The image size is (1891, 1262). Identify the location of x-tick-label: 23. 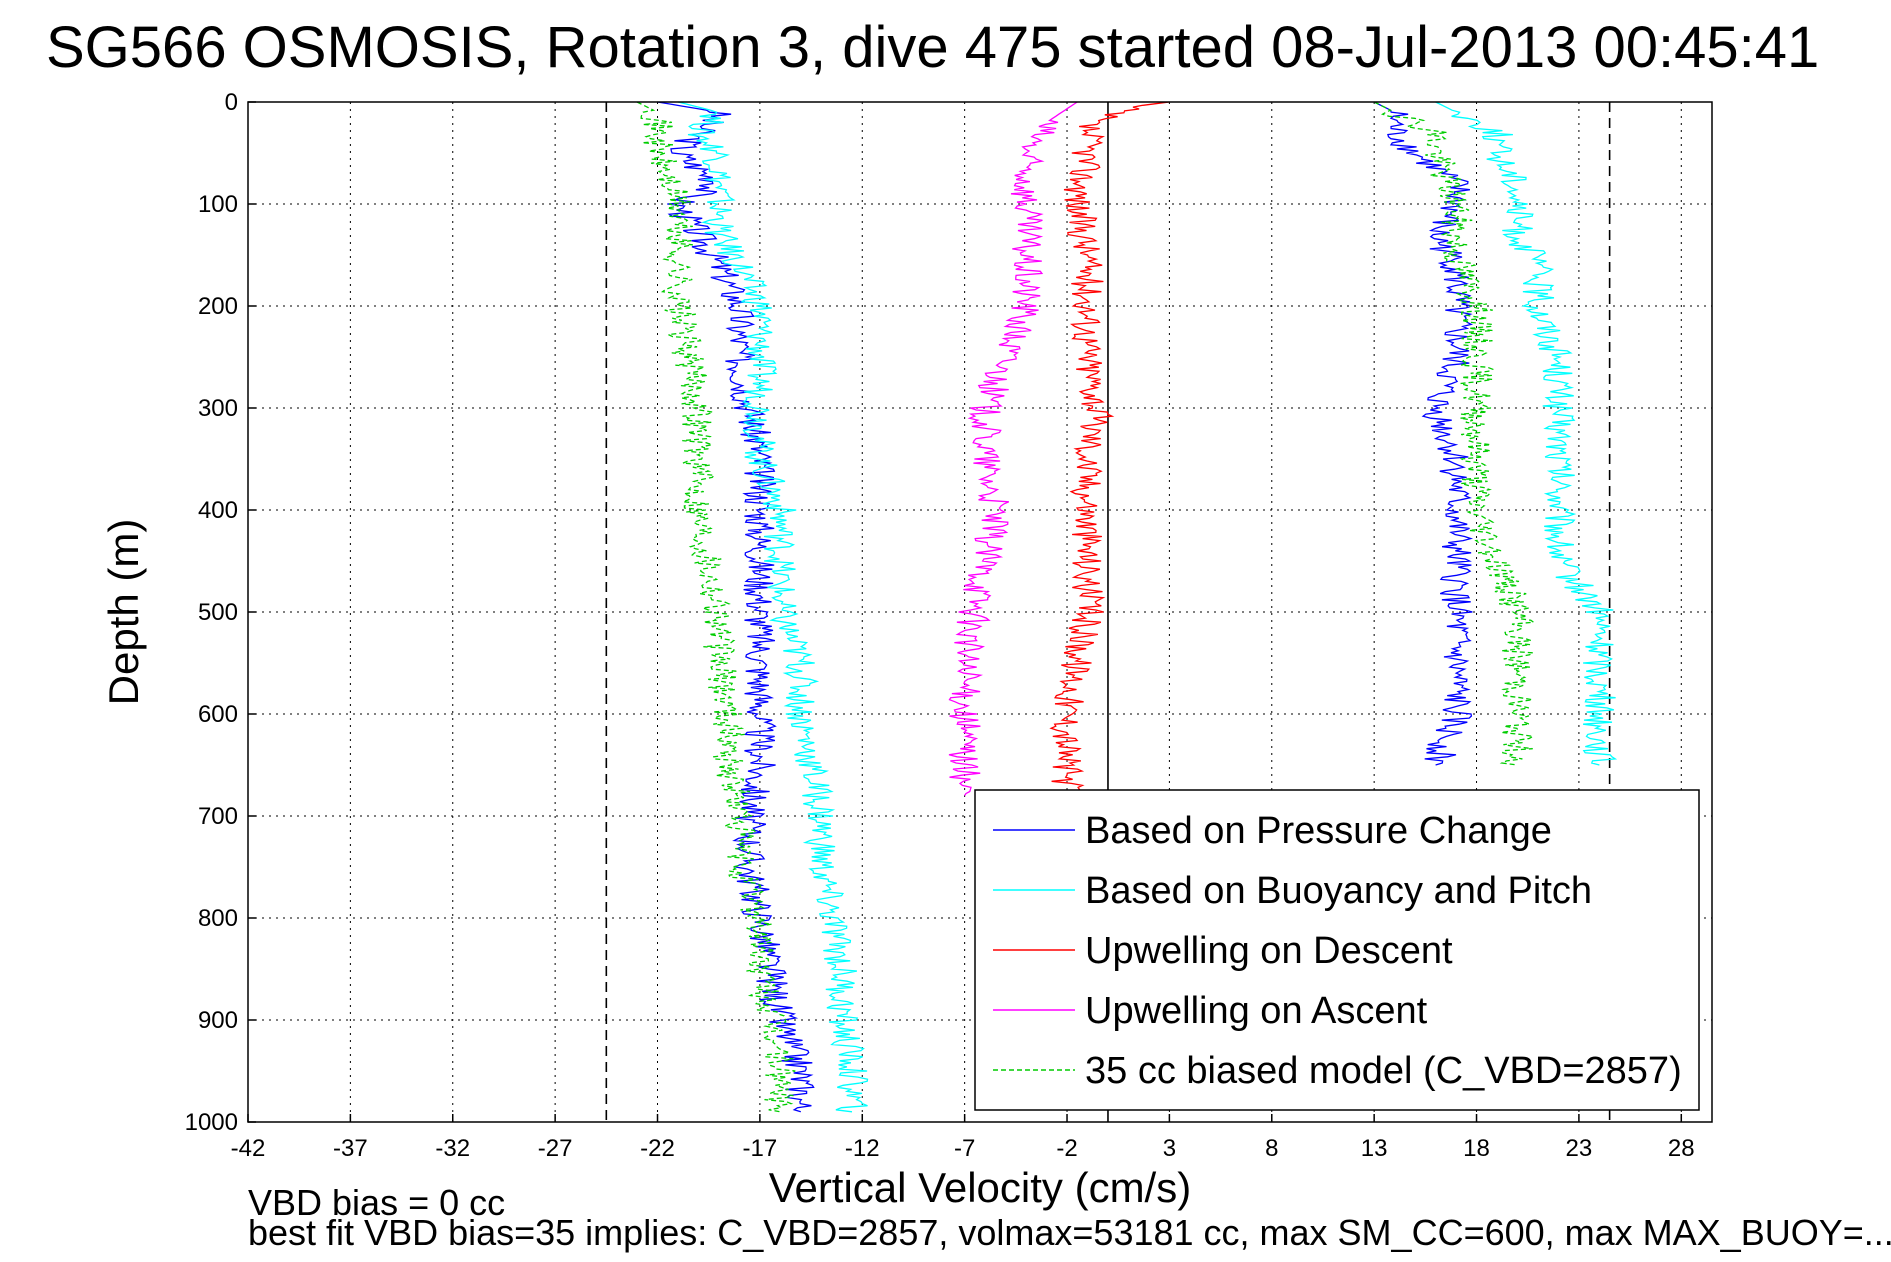
(1579, 1148).